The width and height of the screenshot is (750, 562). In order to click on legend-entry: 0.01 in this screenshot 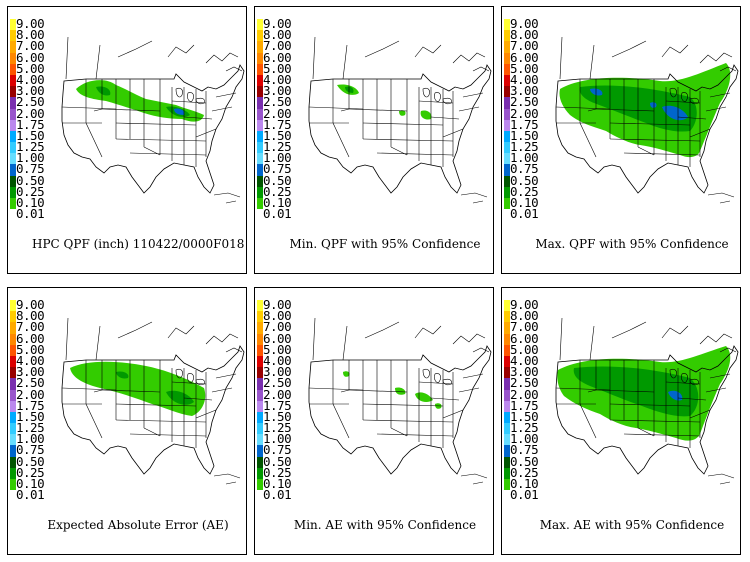, I will do `click(33, 214)`.